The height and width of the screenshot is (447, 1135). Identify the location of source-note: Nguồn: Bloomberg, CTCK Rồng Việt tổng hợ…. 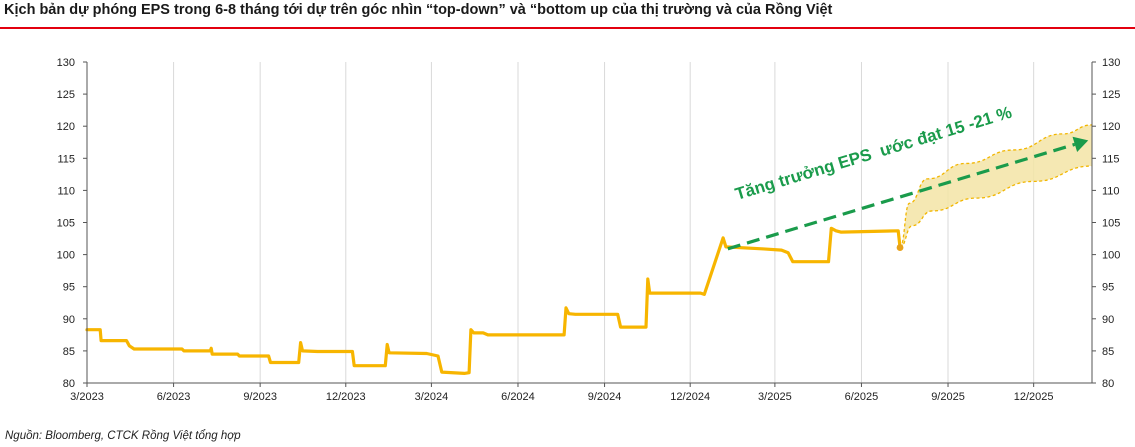
(123, 436).